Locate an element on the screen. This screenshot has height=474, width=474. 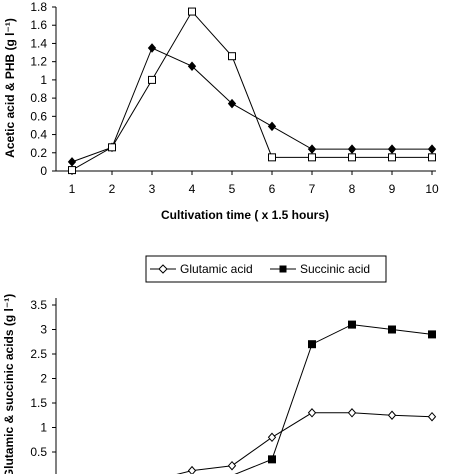
y-tick-label: 1.8 is located at coordinates (38, 7).